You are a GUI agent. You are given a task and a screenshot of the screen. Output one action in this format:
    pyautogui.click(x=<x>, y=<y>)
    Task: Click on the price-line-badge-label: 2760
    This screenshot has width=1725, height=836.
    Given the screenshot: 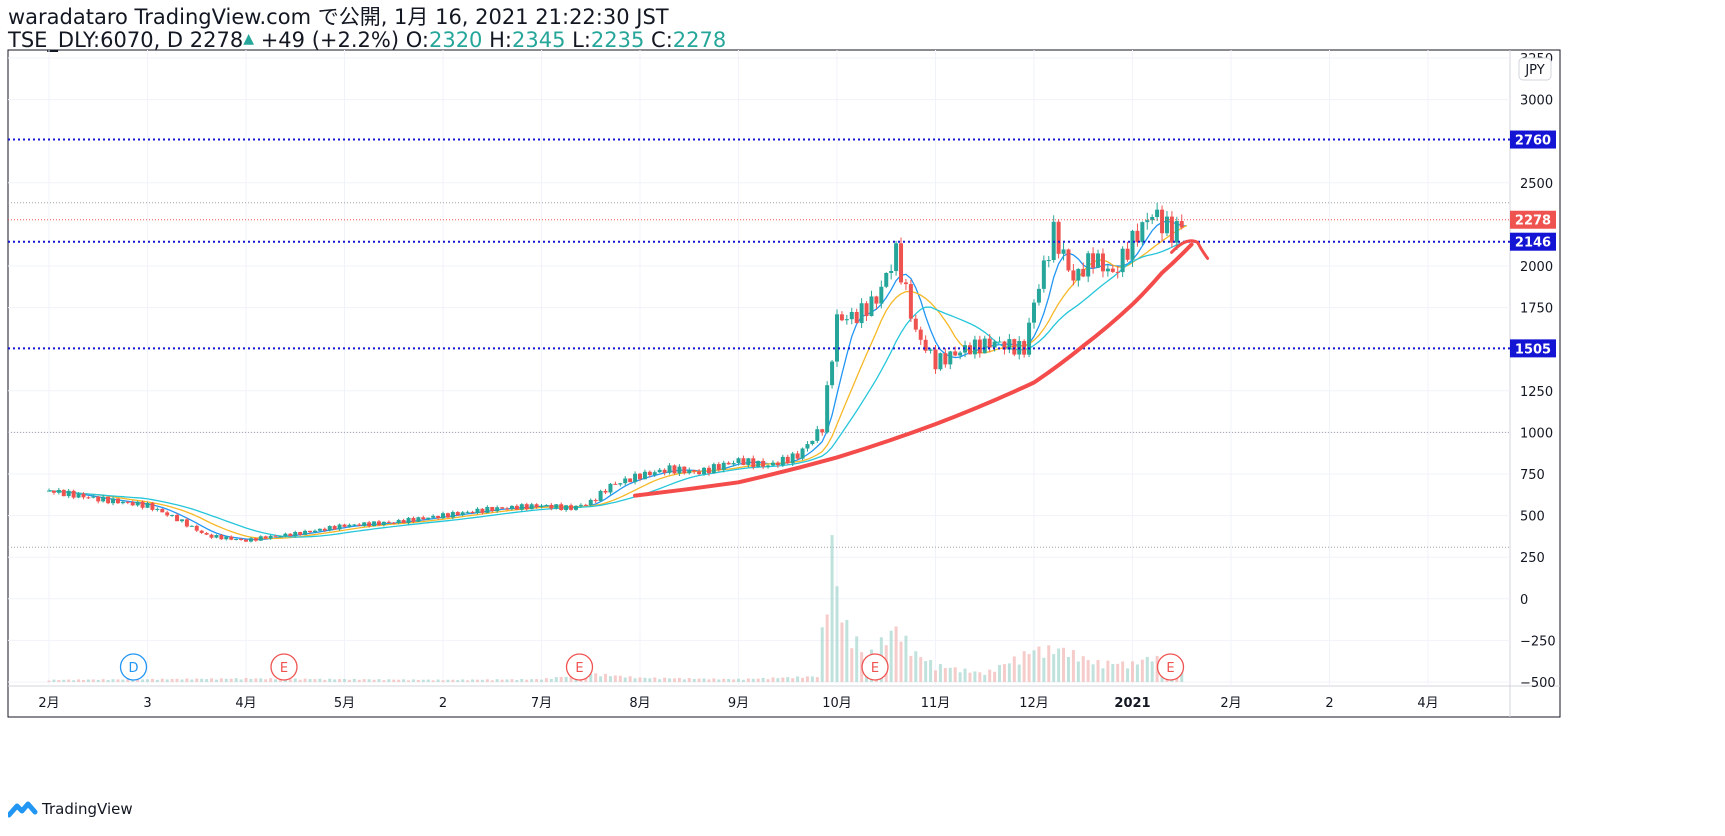 What is the action you would take?
    pyautogui.click(x=1533, y=141)
    